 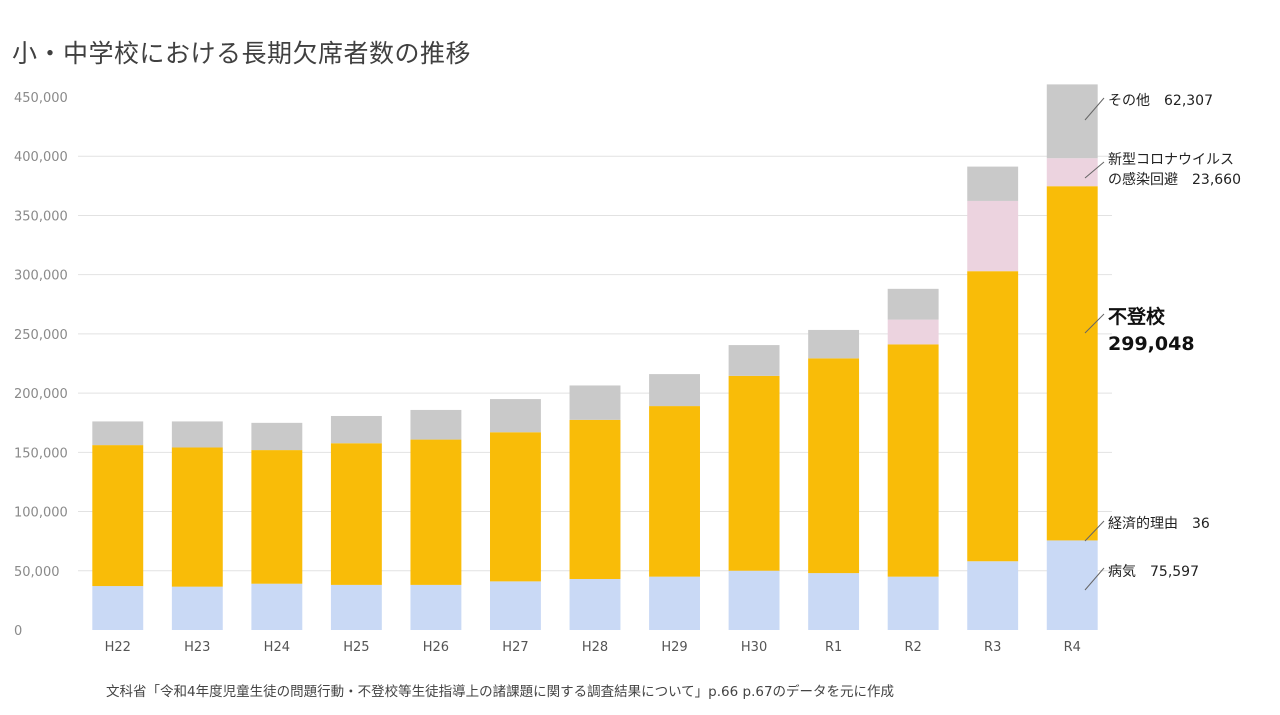 What do you see at coordinates (41, 216) in the screenshot?
I see `y-tick-label: 350,000` at bounding box center [41, 216].